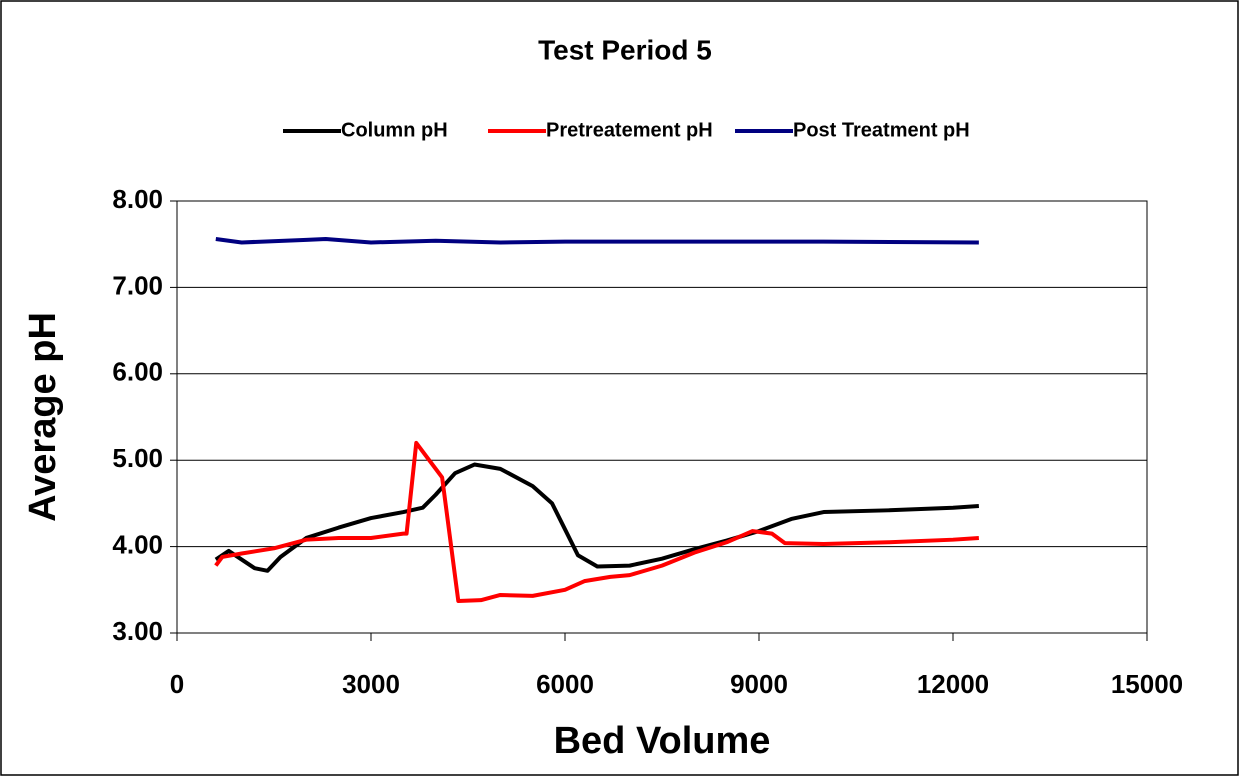 Image resolution: width=1239 pixels, height=781 pixels. Describe the element at coordinates (371, 684) in the screenshot. I see `x-tick-label: 3000` at that location.